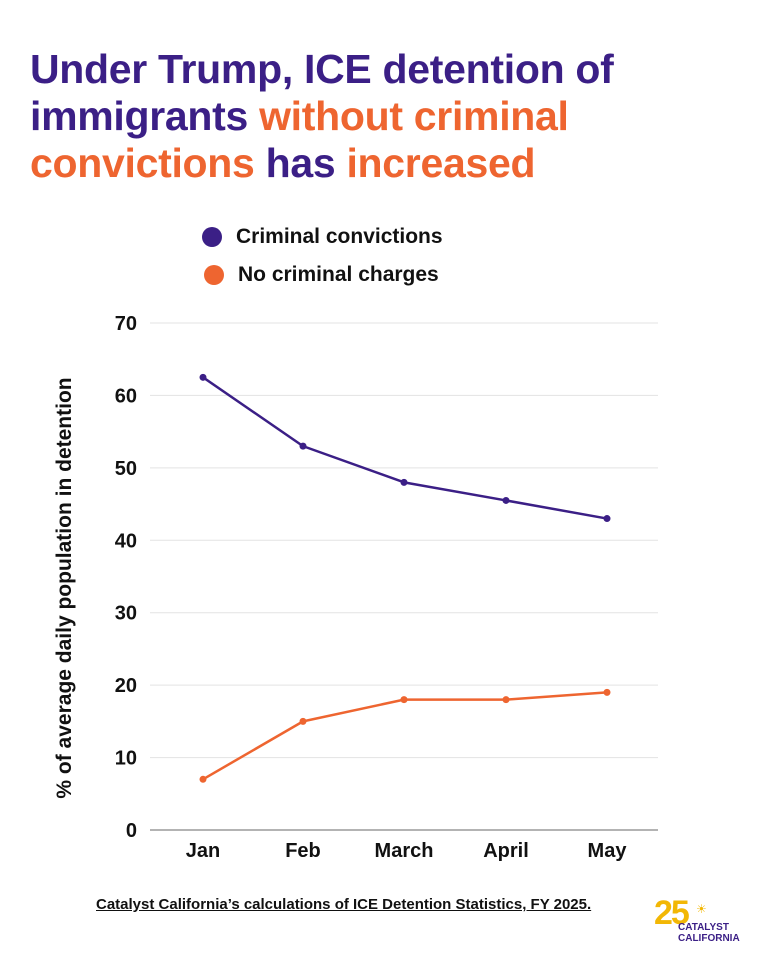  I want to click on legend: Criminal convictions No criminal charges, so click(322, 256).